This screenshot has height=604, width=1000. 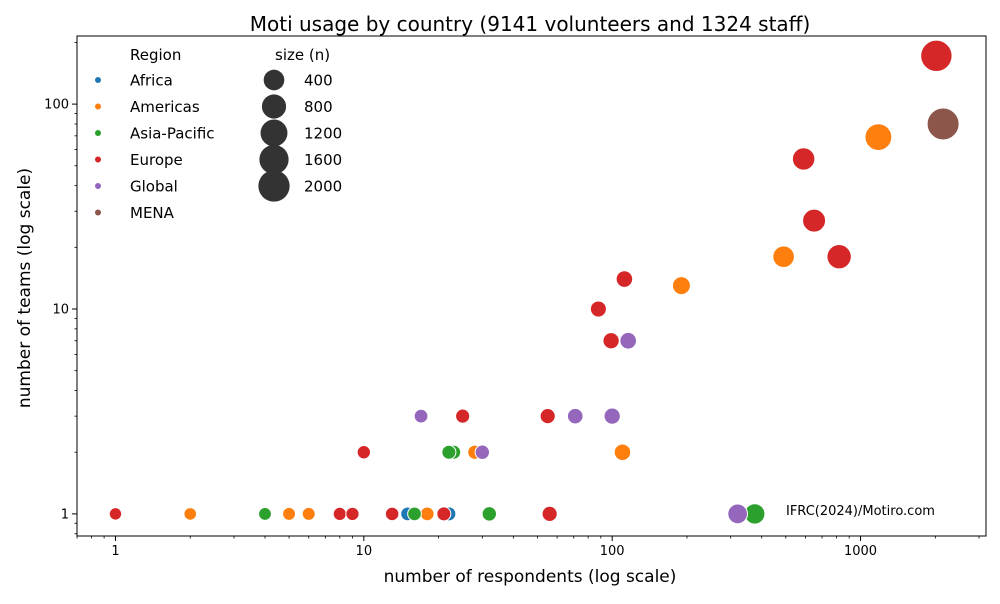 I want to click on y-axis-label: number of teams (log scale), so click(x=25, y=288).